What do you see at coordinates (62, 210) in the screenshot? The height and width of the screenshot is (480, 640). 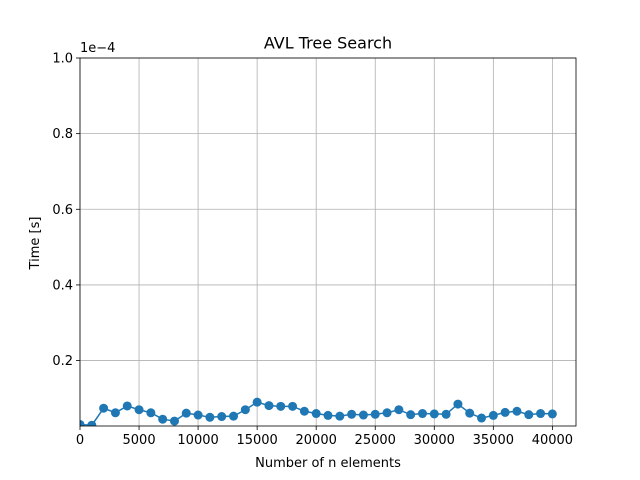 I see `y-tick-label: 0.6` at bounding box center [62, 210].